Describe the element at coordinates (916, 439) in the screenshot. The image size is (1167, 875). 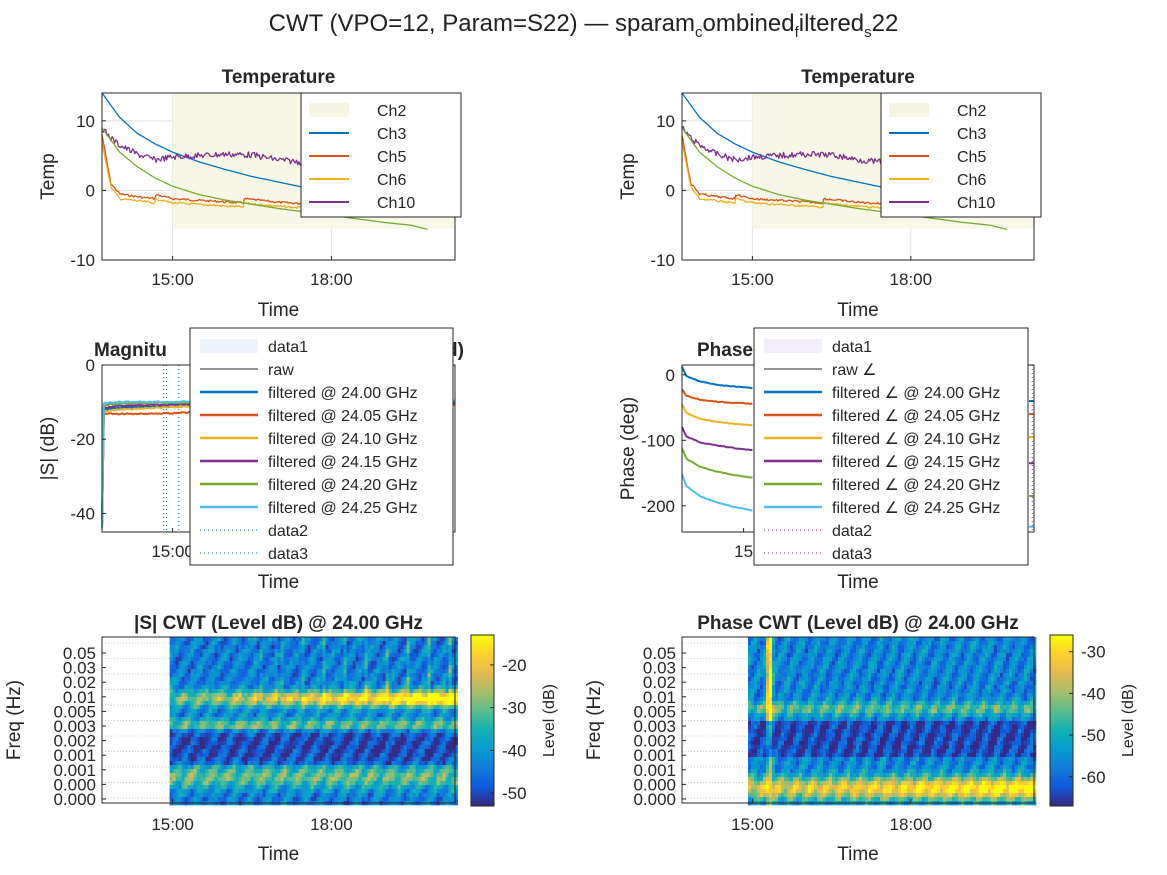
I see `legend-label: filtered ∠ @ 24.10 GHz` at that location.